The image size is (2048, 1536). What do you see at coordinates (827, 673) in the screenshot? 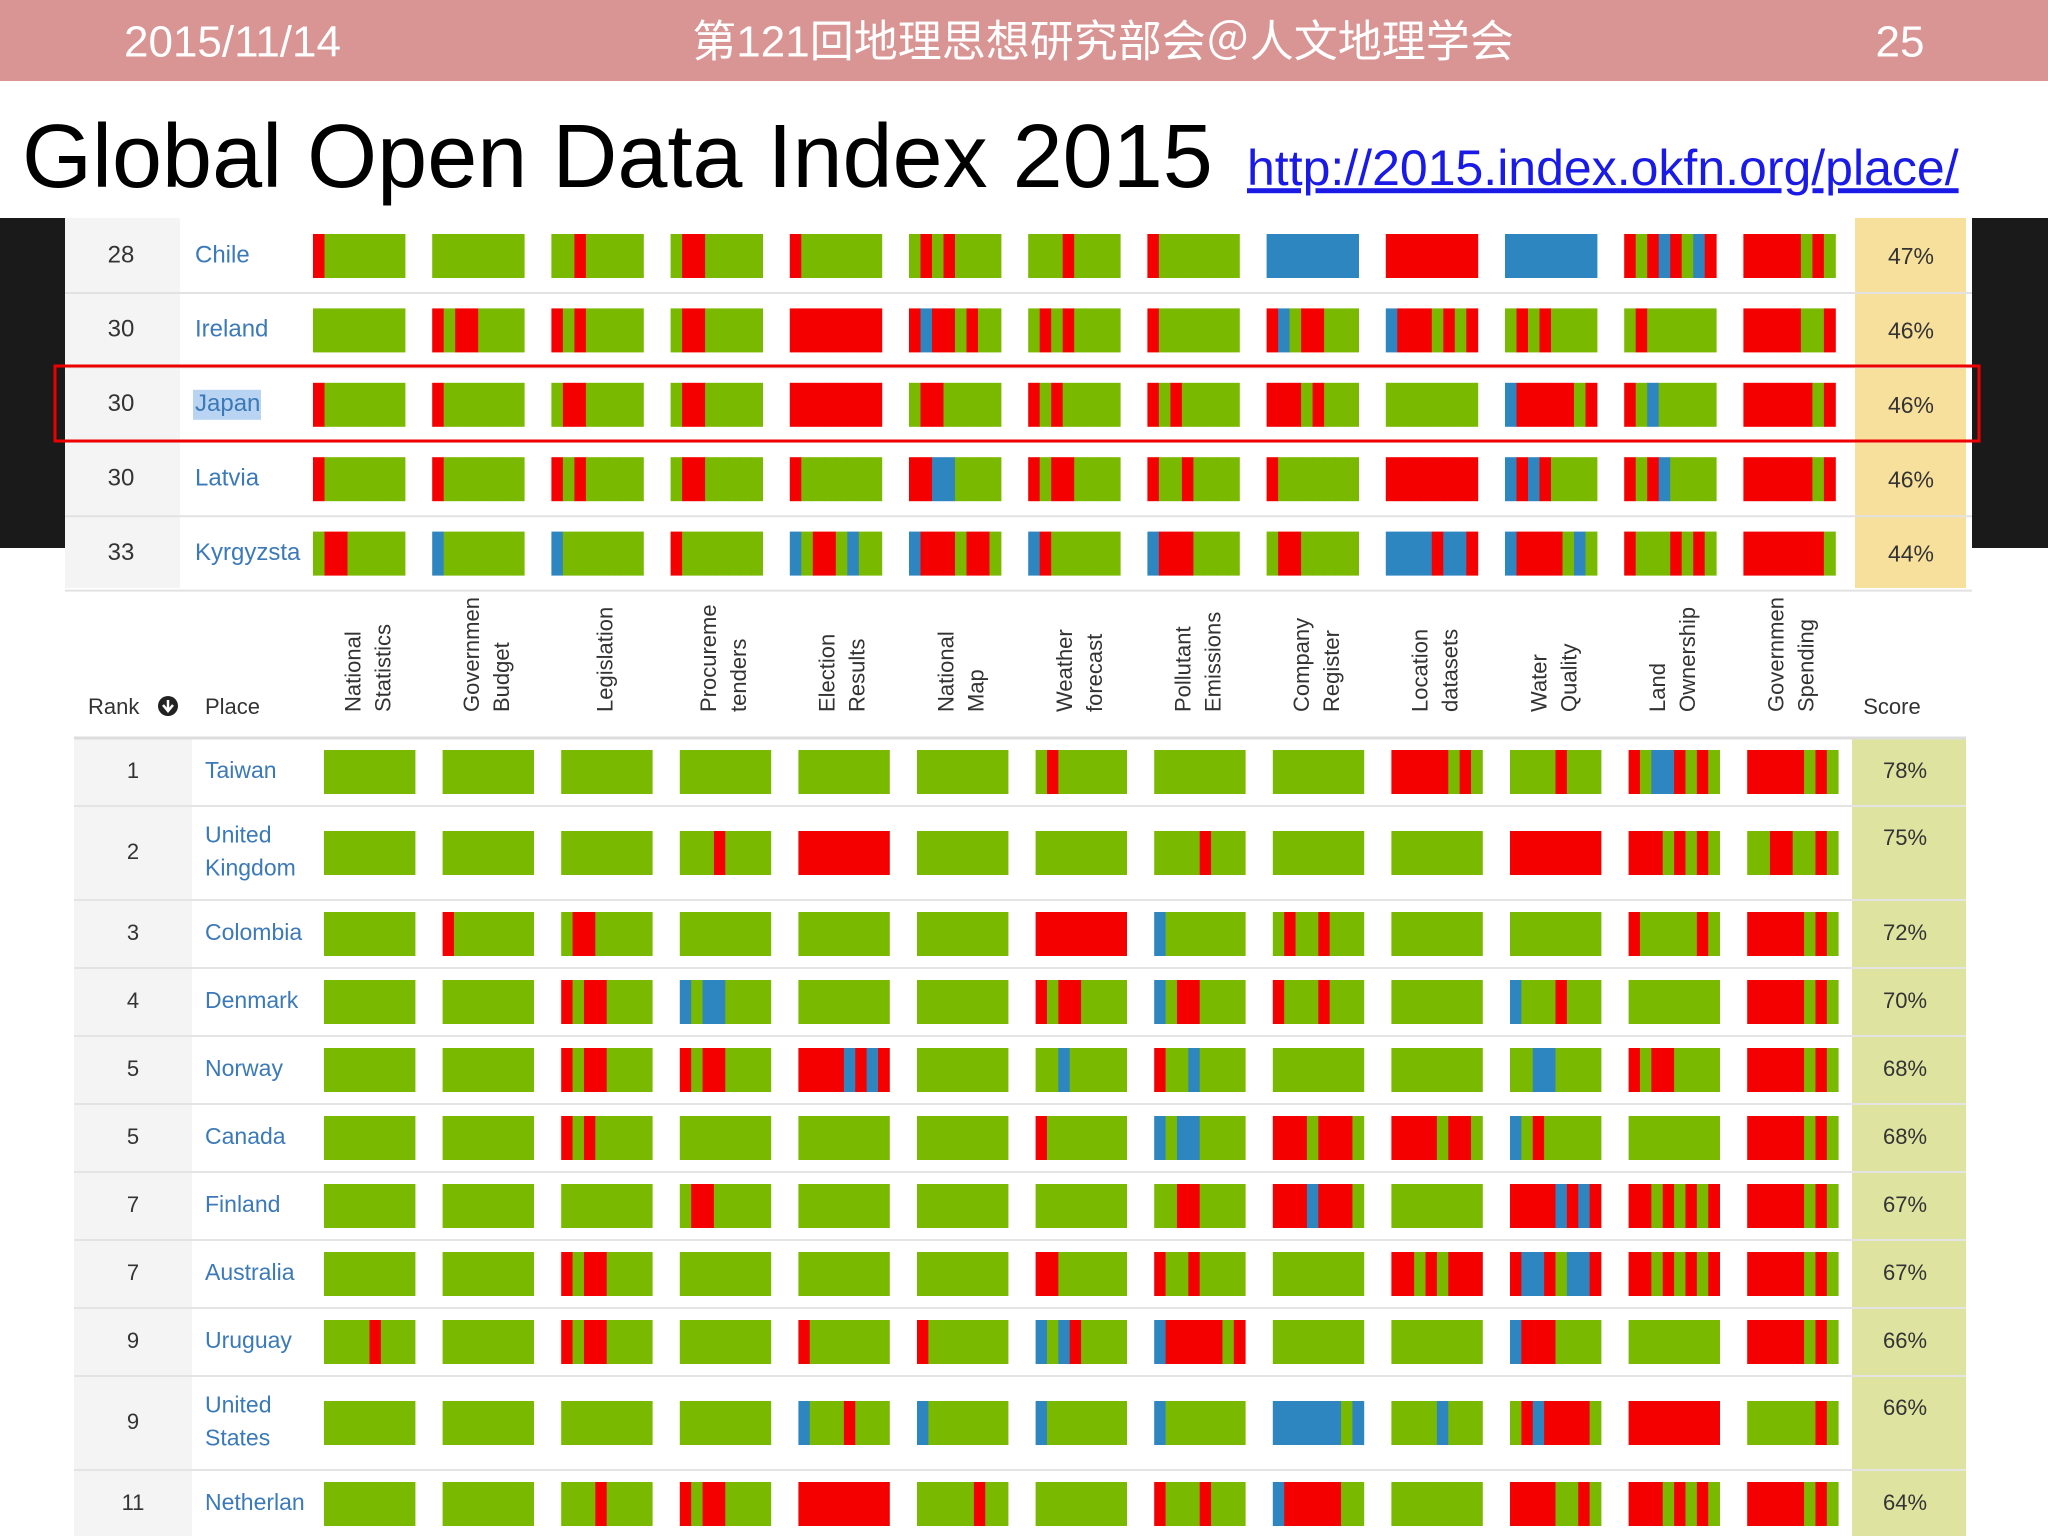
I see `column-header: Election` at bounding box center [827, 673].